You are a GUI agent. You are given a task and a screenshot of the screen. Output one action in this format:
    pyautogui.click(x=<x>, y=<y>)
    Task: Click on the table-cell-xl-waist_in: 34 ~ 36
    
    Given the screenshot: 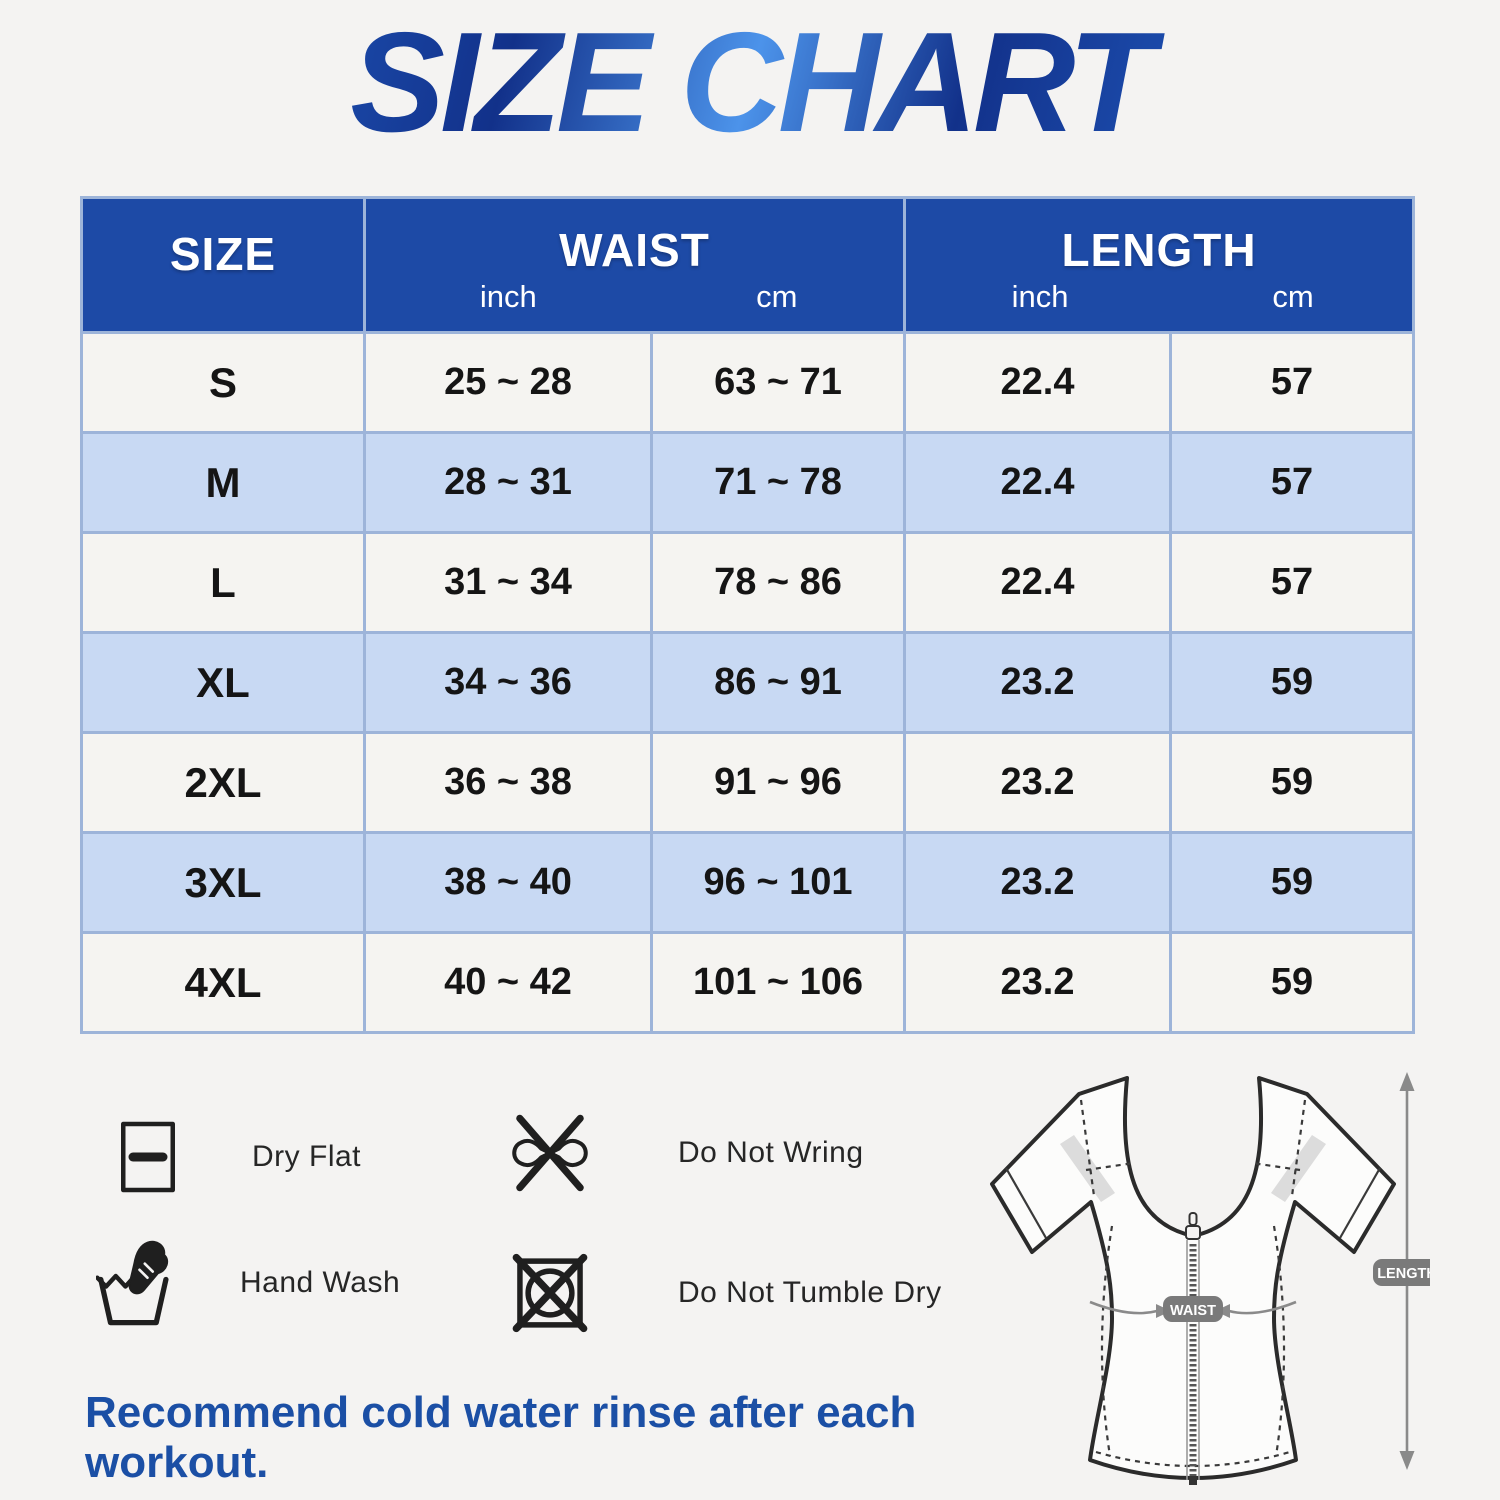 What is the action you would take?
    pyautogui.click(x=508, y=682)
    